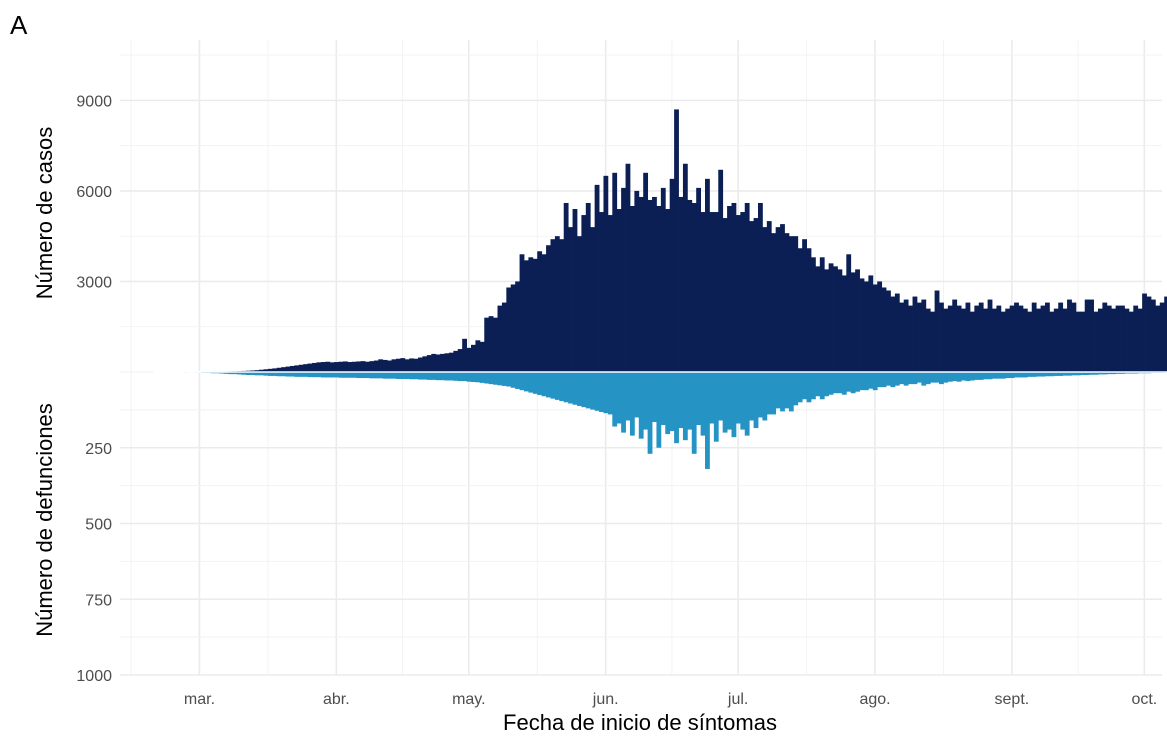  What do you see at coordinates (44, 520) in the screenshot?
I see `y-axis-title-deaths: Número de defunciones` at bounding box center [44, 520].